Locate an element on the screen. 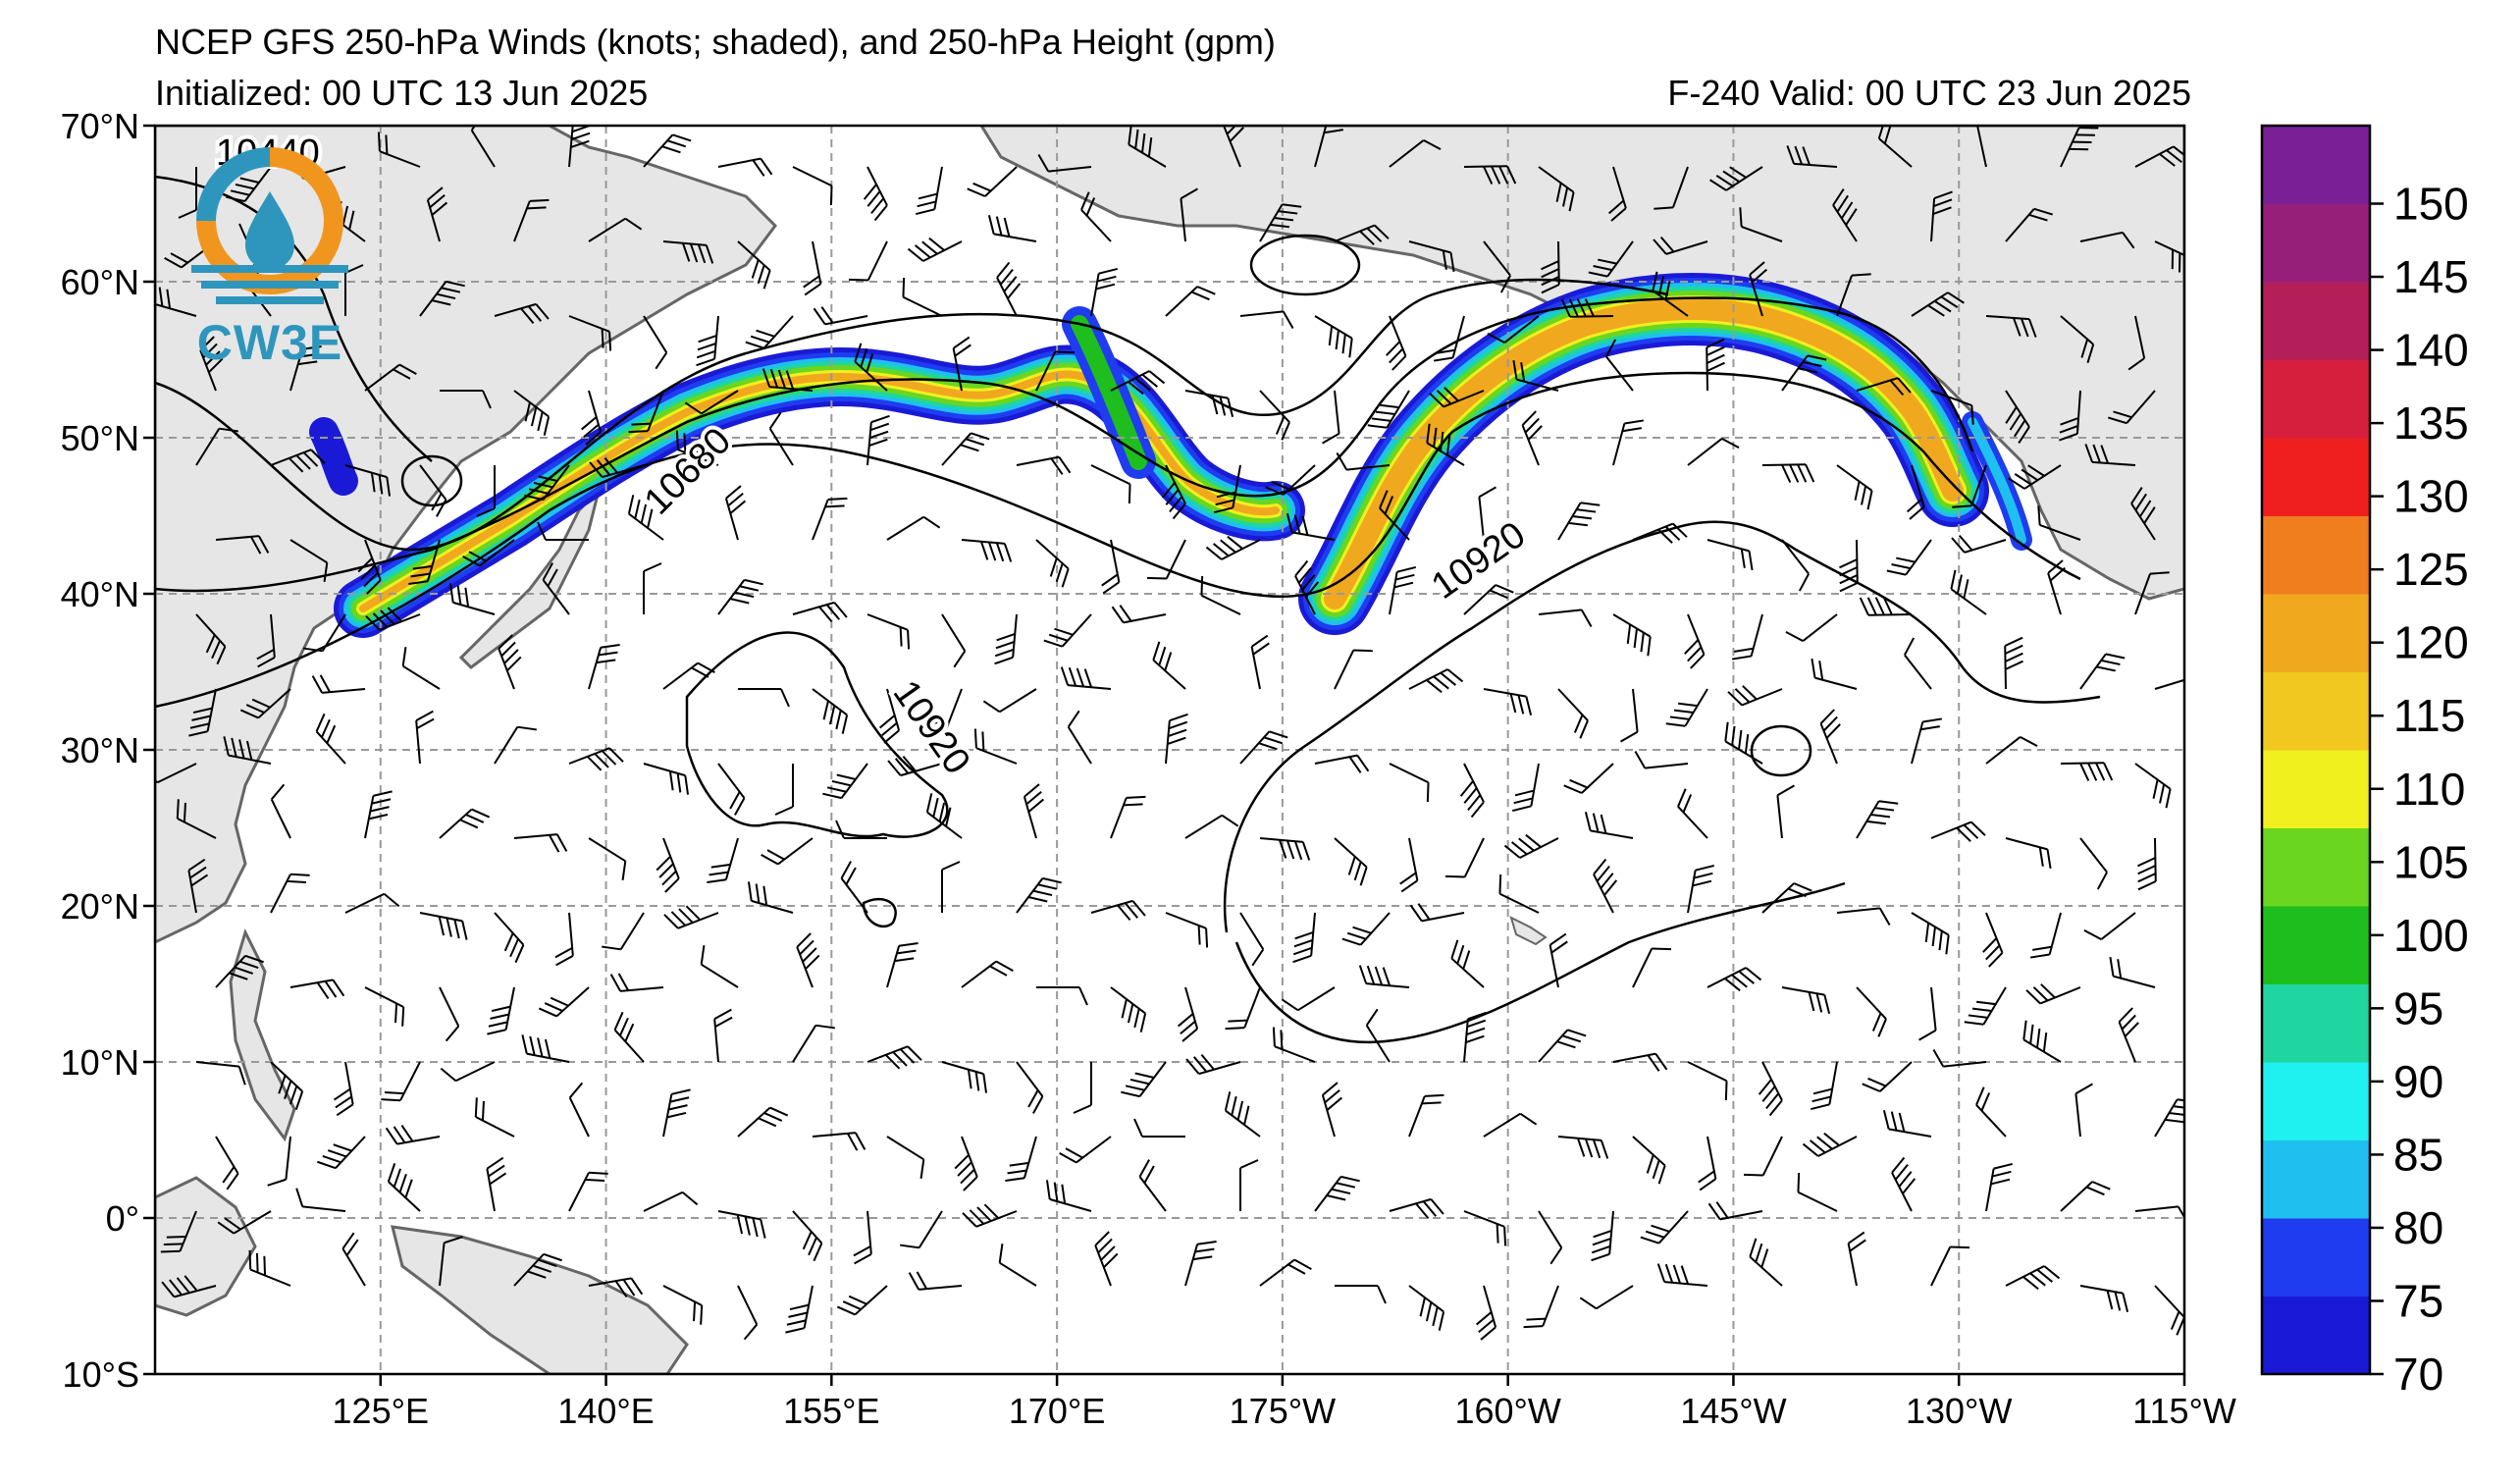 The width and height of the screenshot is (2520, 1483). colorbar-tick-label: 110 is located at coordinates (2429, 789).